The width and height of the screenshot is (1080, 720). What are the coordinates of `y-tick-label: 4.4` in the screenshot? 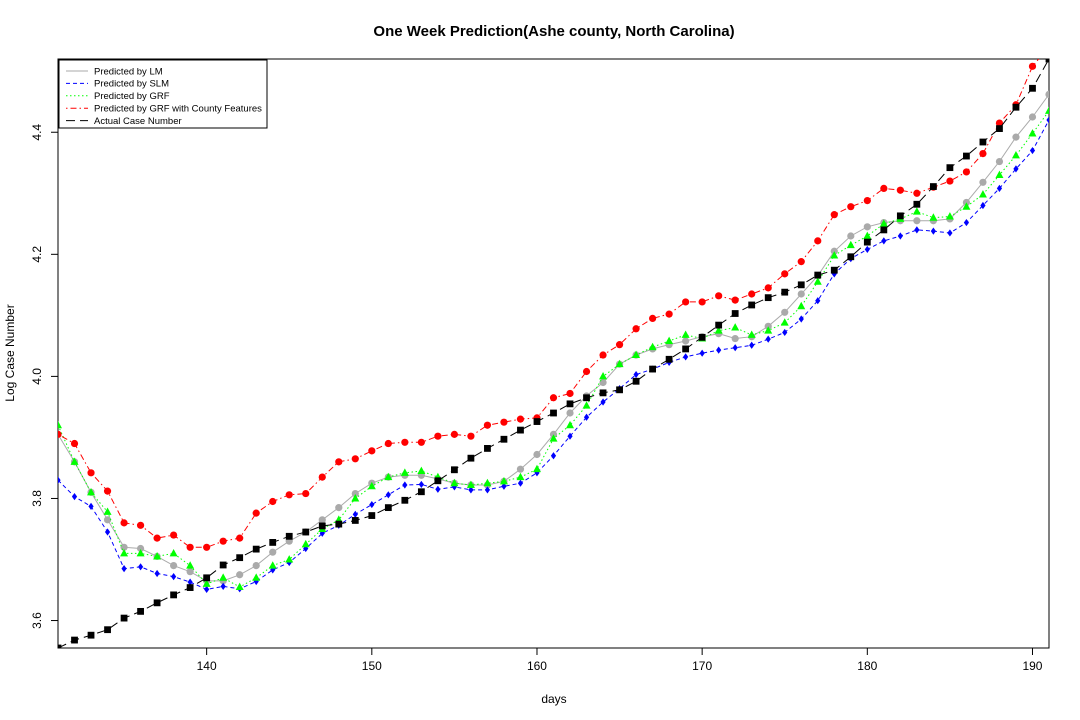 It's located at (37, 132).